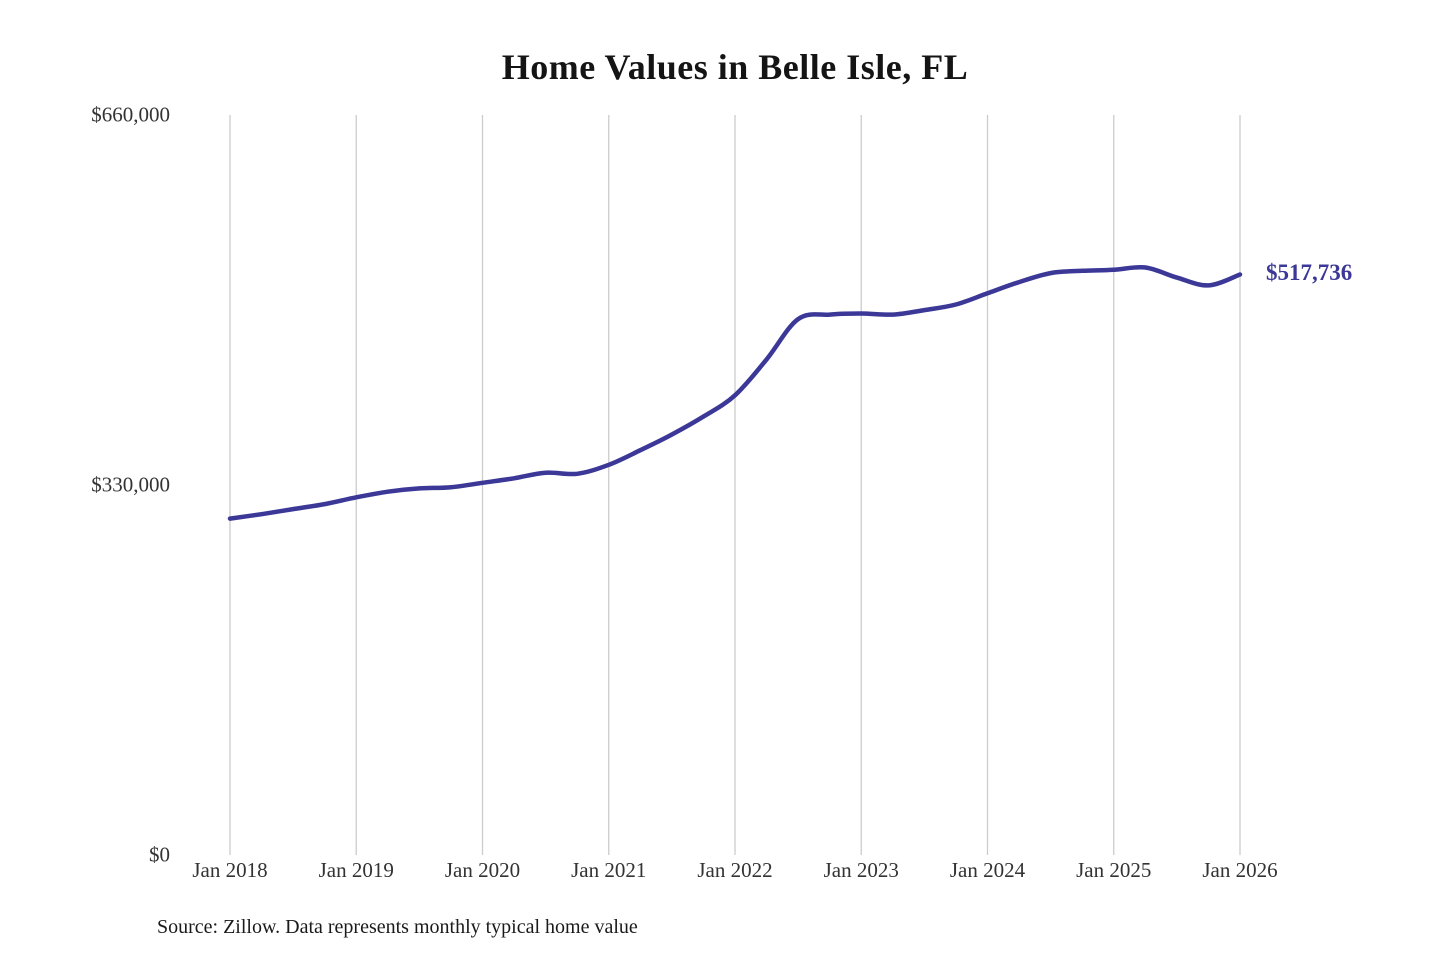  Describe the element at coordinates (230, 870) in the screenshot. I see `x-tick-label: Jan 2018` at that location.